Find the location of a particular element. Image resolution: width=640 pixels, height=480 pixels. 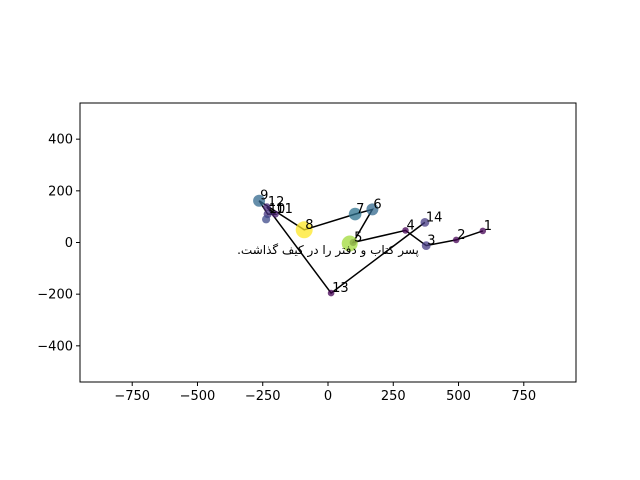

point-label: 12 is located at coordinates (276, 202).